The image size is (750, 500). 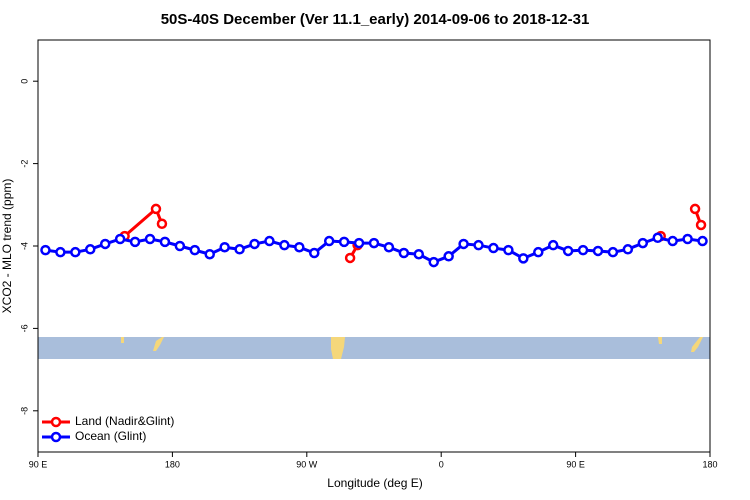 I want to click on legend-label: Land (Nadir&Glint), so click(x=124, y=421).